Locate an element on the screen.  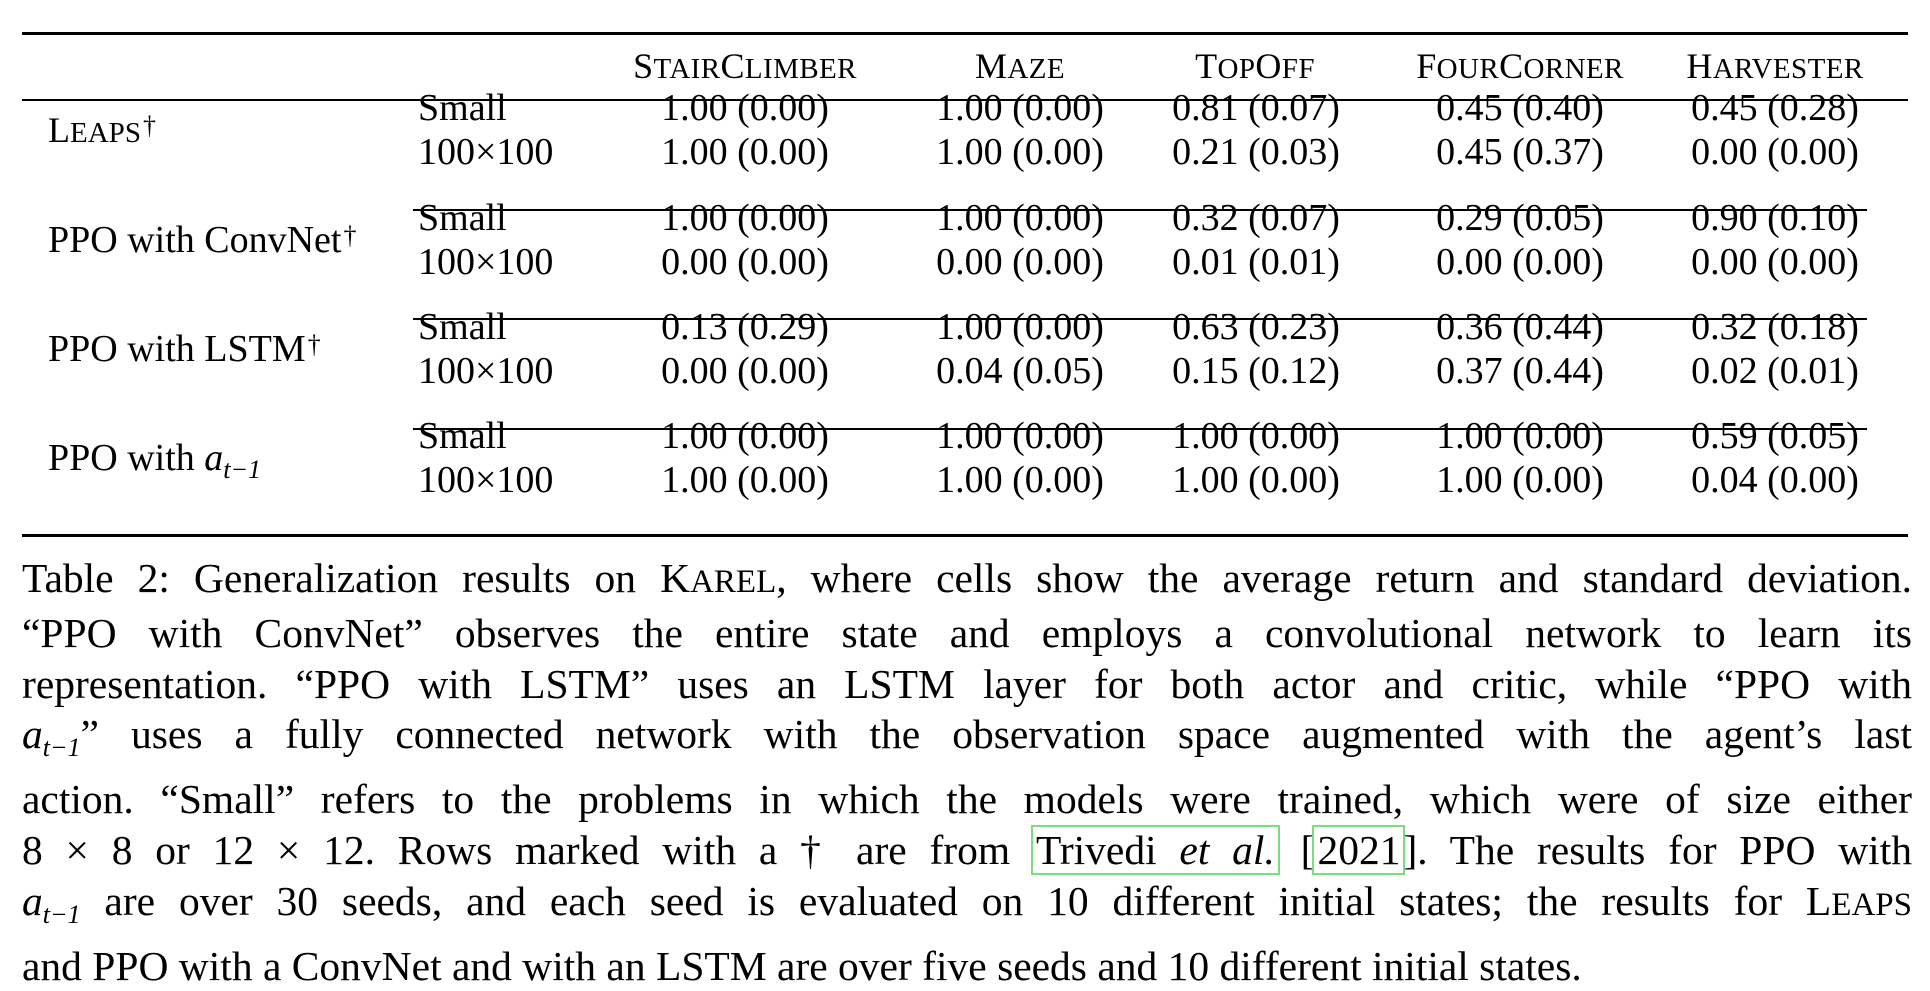
column-header-fourcorner: FOURCORNER is located at coordinates (1520, 66).